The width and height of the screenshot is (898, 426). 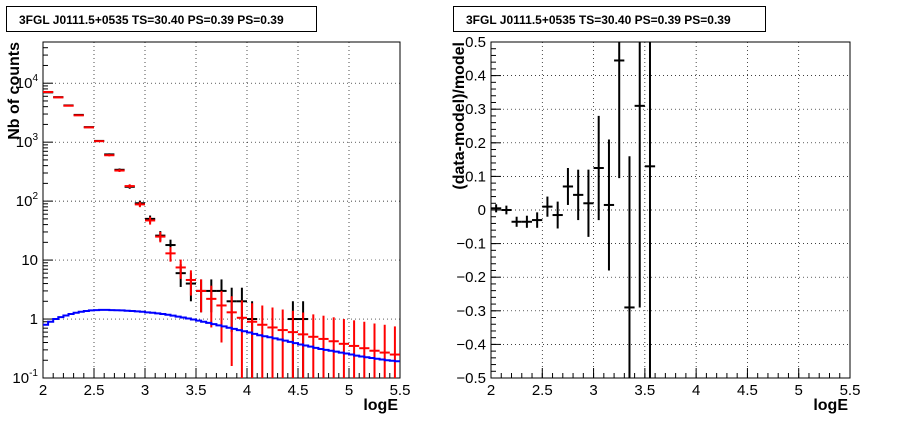 What do you see at coordinates (475, 109) in the screenshot?
I see `y-tick-label: 0.3` at bounding box center [475, 109].